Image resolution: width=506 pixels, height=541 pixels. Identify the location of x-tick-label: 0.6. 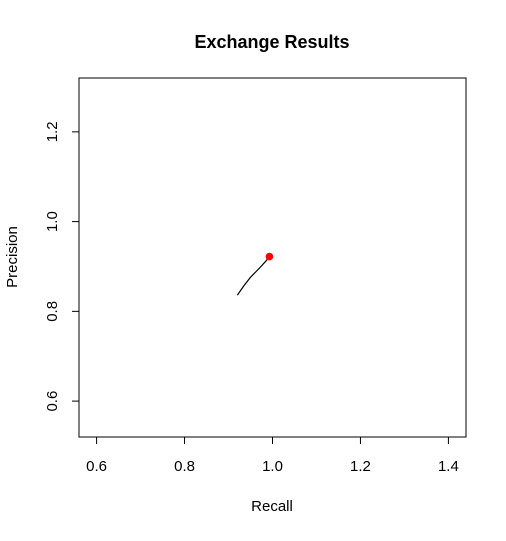
(96, 466).